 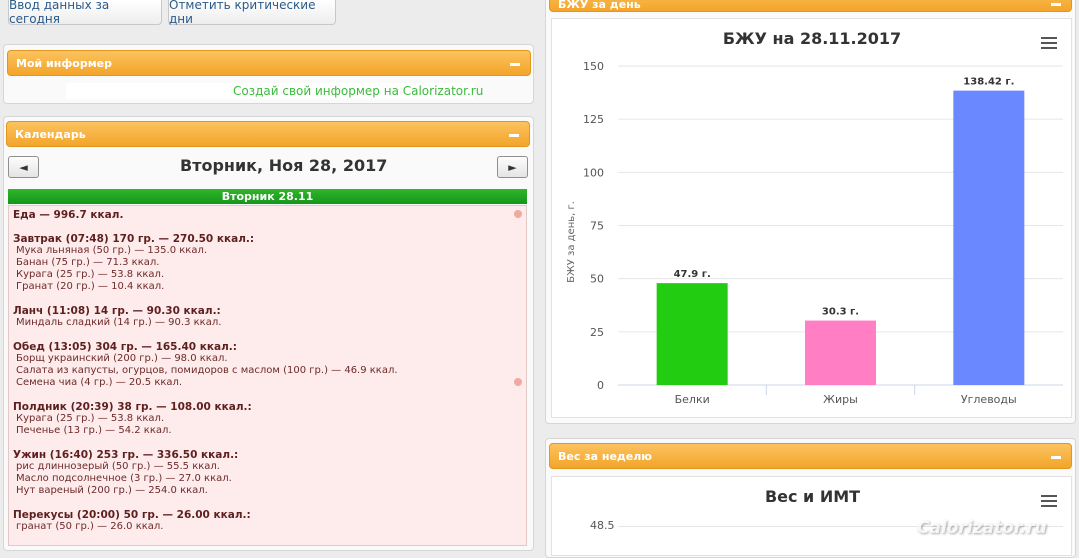 What do you see at coordinates (134, 239) in the screenshot?
I see `meal-header: Завтрак (07:48) 170 гр. — 270.50 ккал.:` at bounding box center [134, 239].